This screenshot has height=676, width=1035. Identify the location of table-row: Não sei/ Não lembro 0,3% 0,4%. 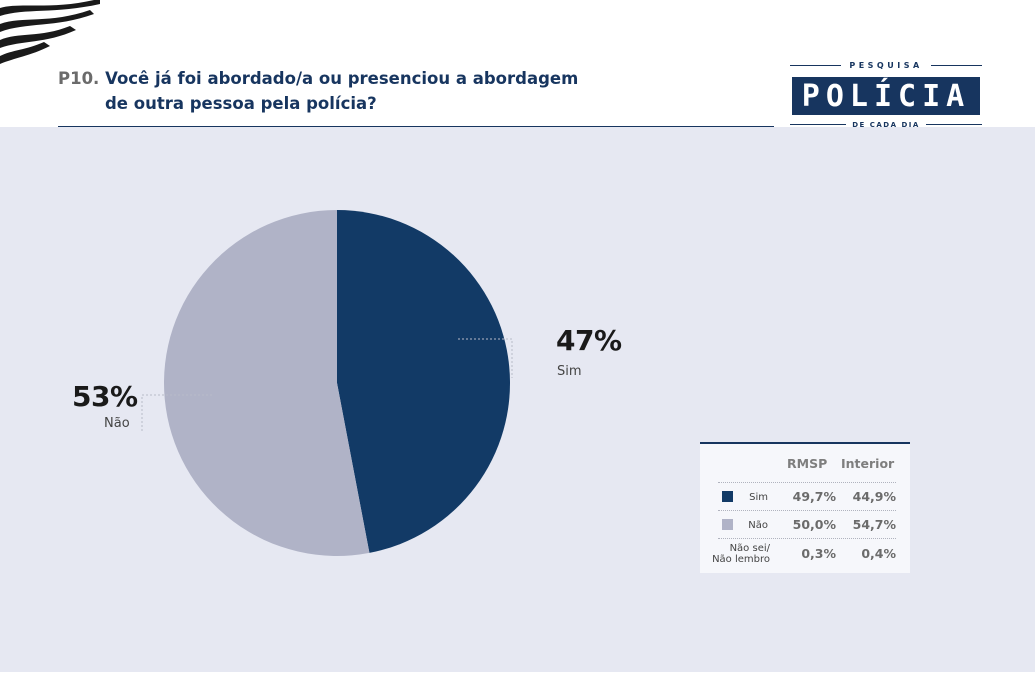
(805, 554).